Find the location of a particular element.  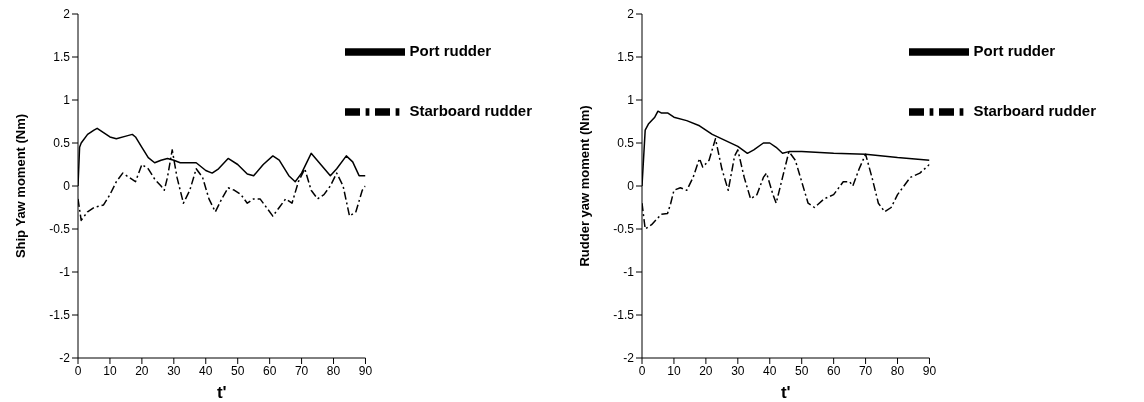

y-axis-title: Ship Yaw moment (Nm) is located at coordinates (20, 186).